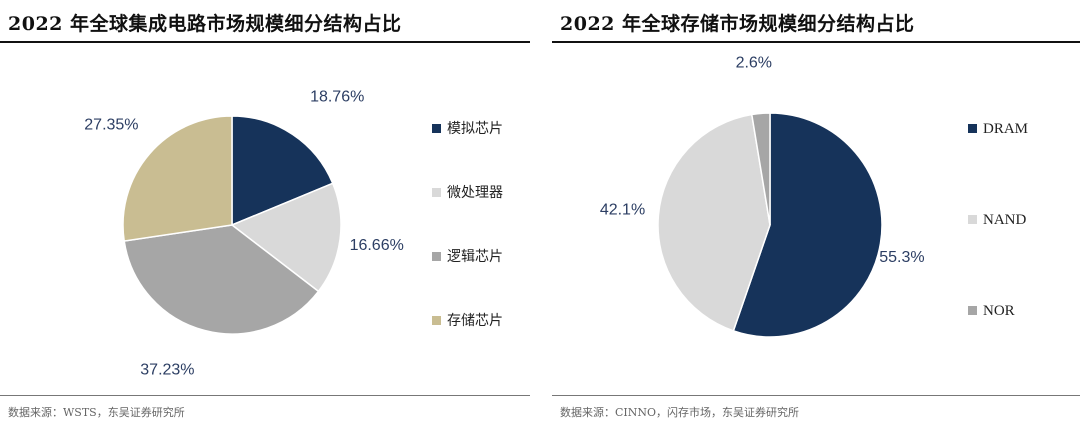 This screenshot has height=424, width=1080. What do you see at coordinates (622, 209) in the screenshot?
I see `slice-value-label: 42.1%` at bounding box center [622, 209].